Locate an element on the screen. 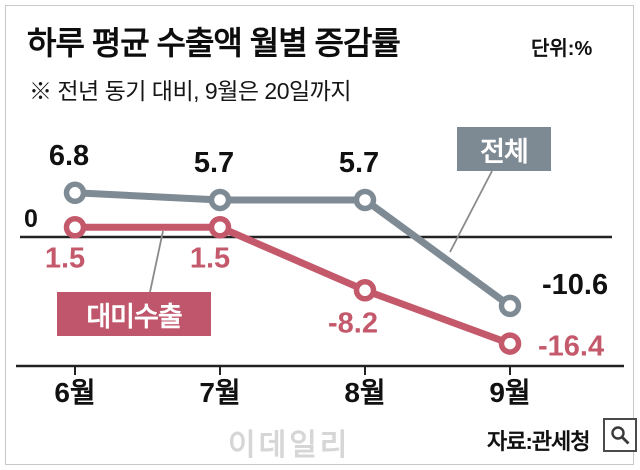 This screenshot has width=640, height=470. value-label: 6.8 is located at coordinates (69, 156).